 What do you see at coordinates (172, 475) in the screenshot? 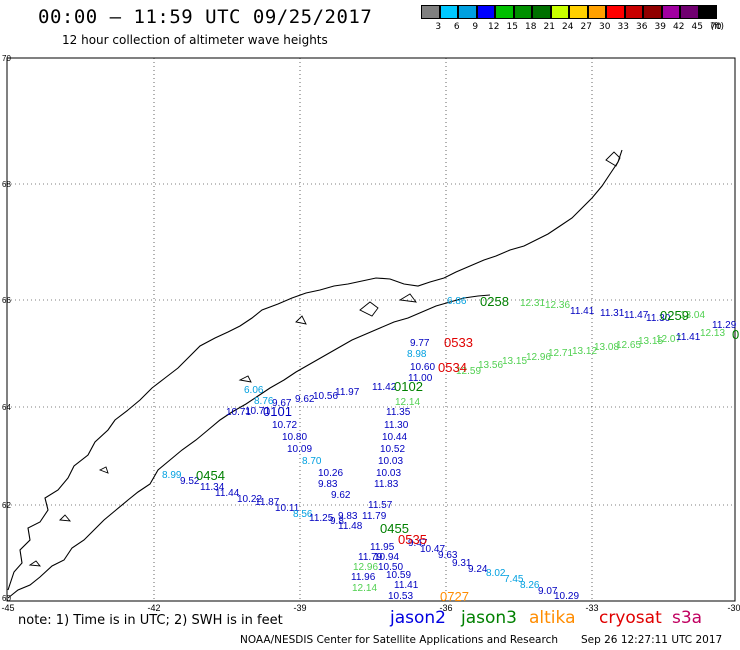
I see `wave-height-label: 8.99` at bounding box center [172, 475].